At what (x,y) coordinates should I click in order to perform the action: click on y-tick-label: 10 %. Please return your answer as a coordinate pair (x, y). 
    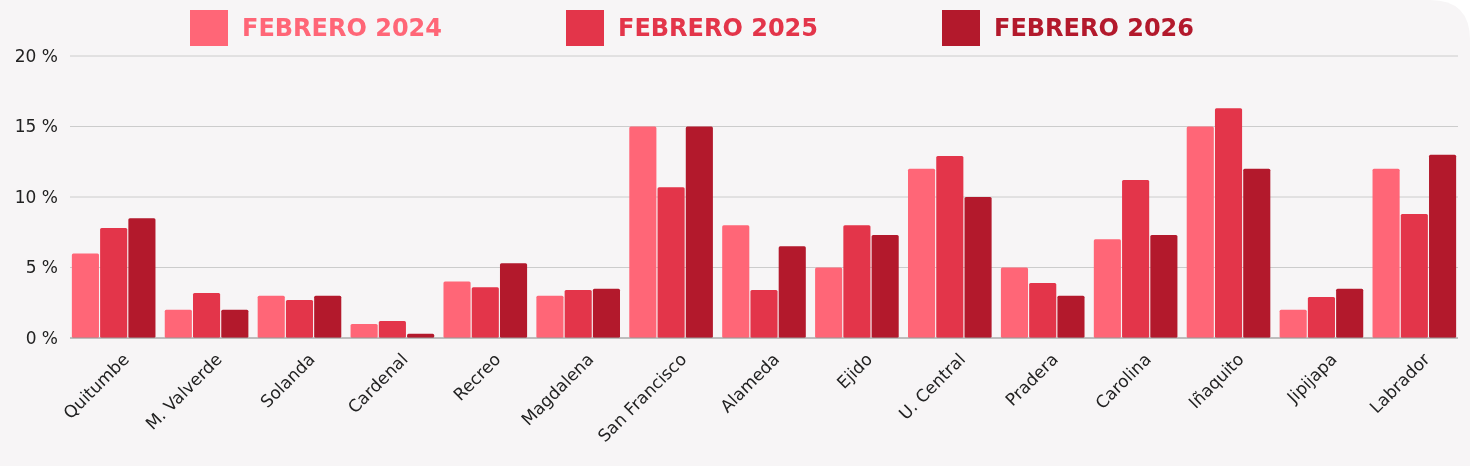
    Looking at the image, I should click on (36, 196).